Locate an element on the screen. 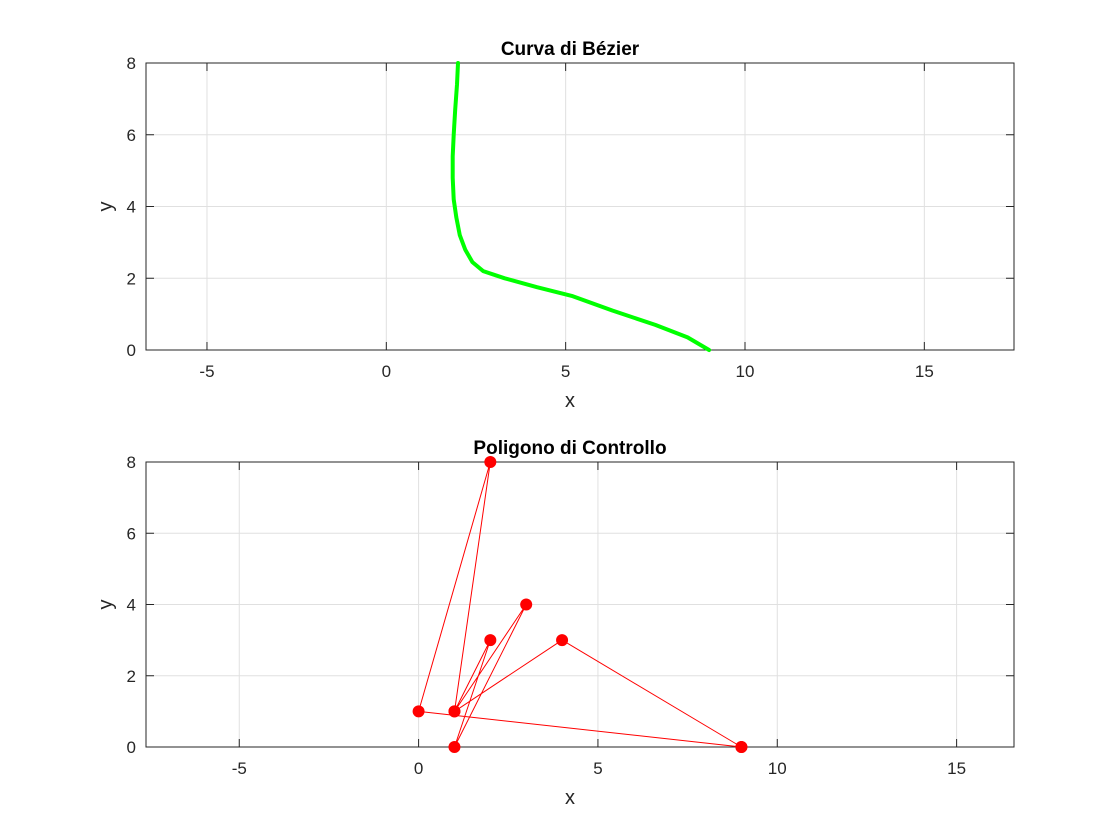 The height and width of the screenshot is (840, 1120). bezier-curve-line is located at coordinates (581, 206).